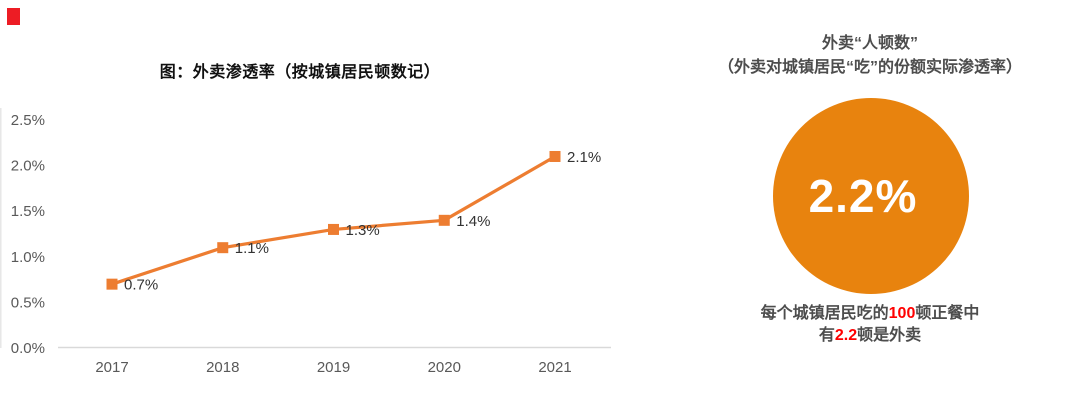 Image resolution: width=1080 pixels, height=413 pixels. What do you see at coordinates (28, 257) in the screenshot?
I see `y-axis-tick-label: 1.0%` at bounding box center [28, 257].